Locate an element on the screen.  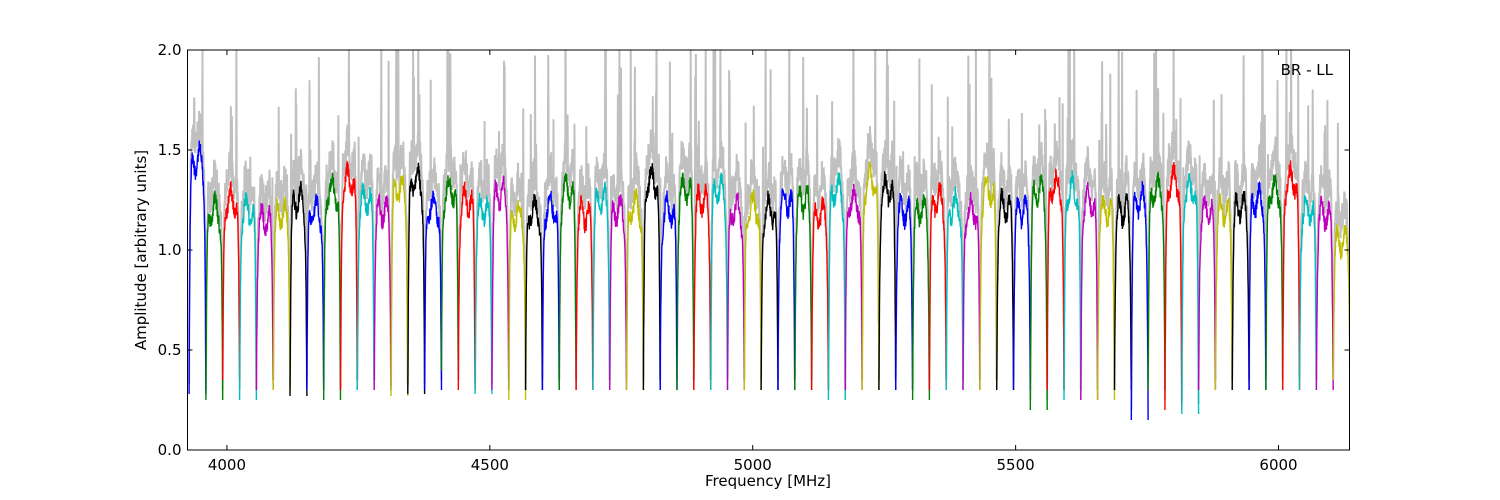
y-tick-label: 2.0 is located at coordinates (170, 50).